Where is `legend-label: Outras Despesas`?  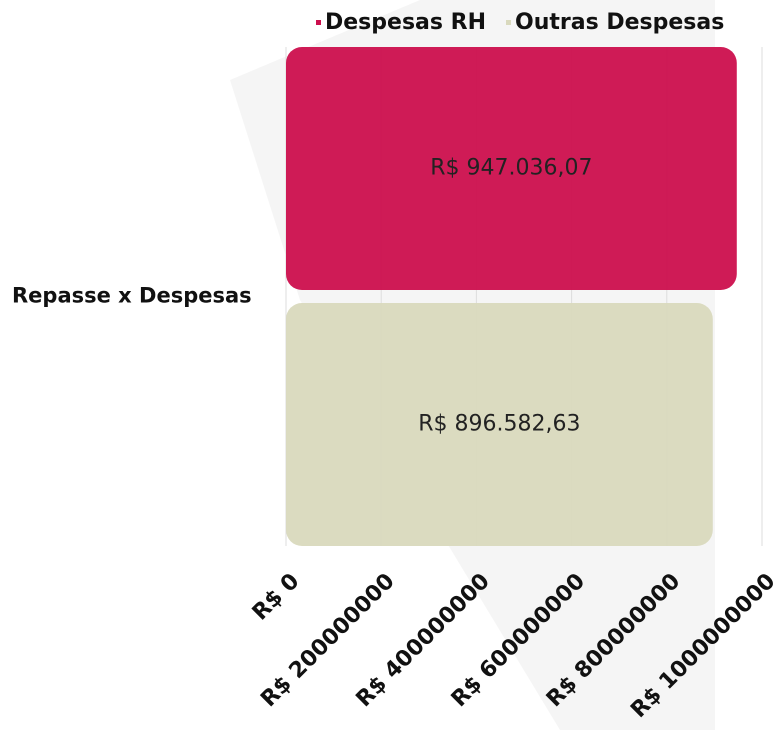
legend-label: Outras Despesas is located at coordinates (619, 22).